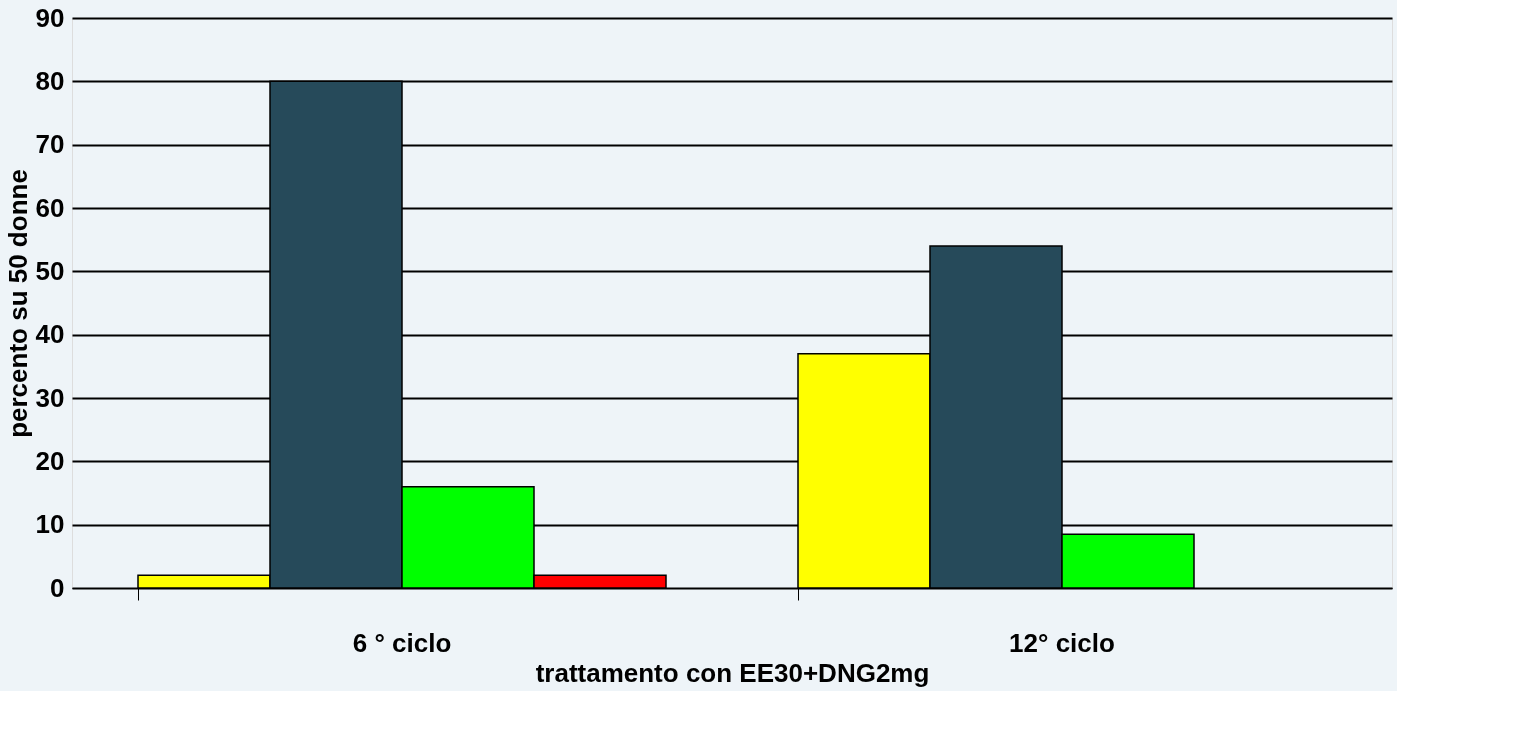 The image size is (1522, 755). Describe the element at coordinates (402, 642) in the screenshot. I see `x-tick-label: 6 ° ciclo` at that location.